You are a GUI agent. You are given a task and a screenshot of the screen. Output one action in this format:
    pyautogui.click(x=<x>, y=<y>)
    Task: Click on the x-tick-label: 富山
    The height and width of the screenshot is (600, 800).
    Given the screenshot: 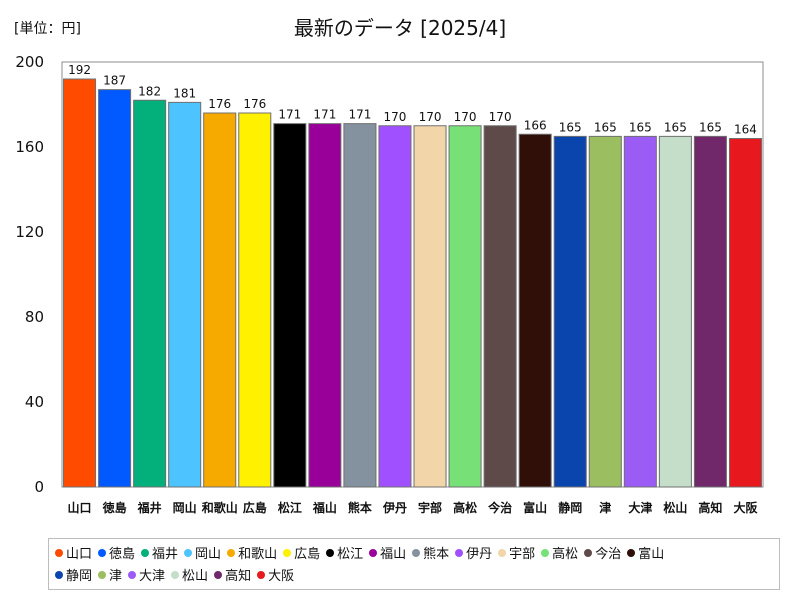 What is the action you would take?
    pyautogui.click(x=535, y=507)
    